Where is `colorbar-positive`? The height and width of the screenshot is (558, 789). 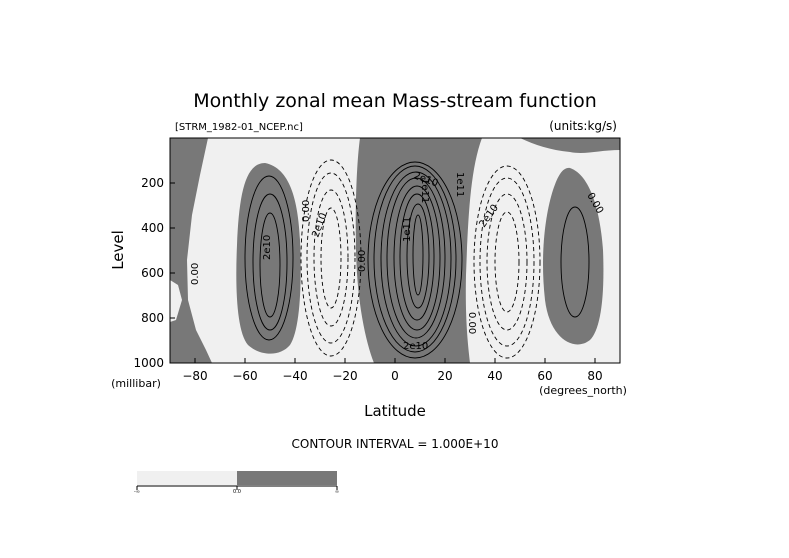 colorbar-positive is located at coordinates (287, 478).